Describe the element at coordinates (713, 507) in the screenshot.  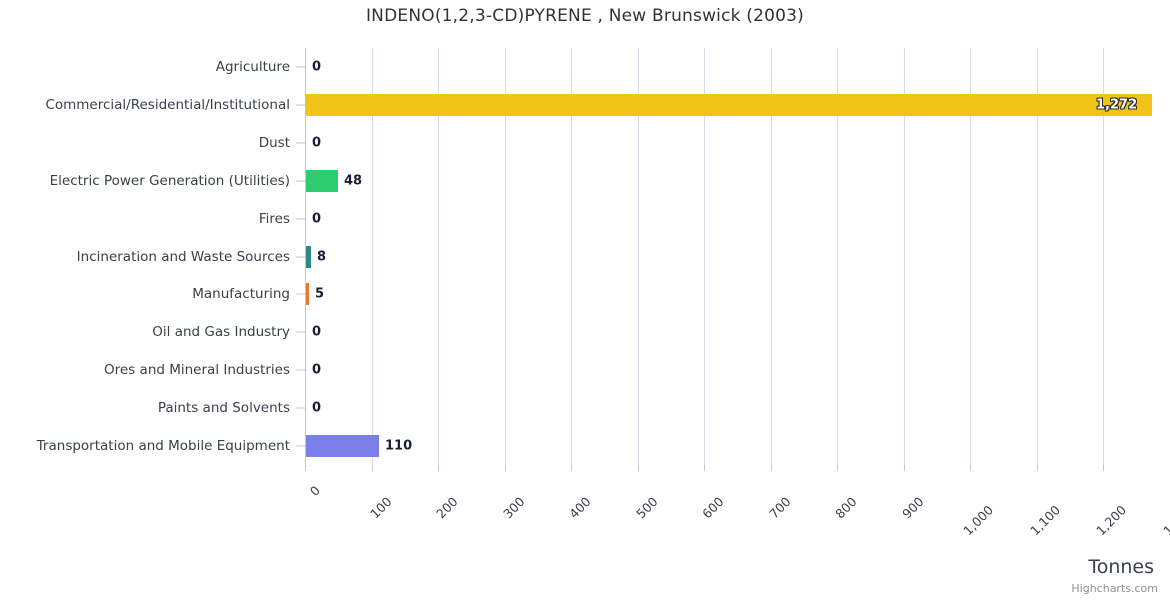
I see `x-axis-label: 600` at that location.